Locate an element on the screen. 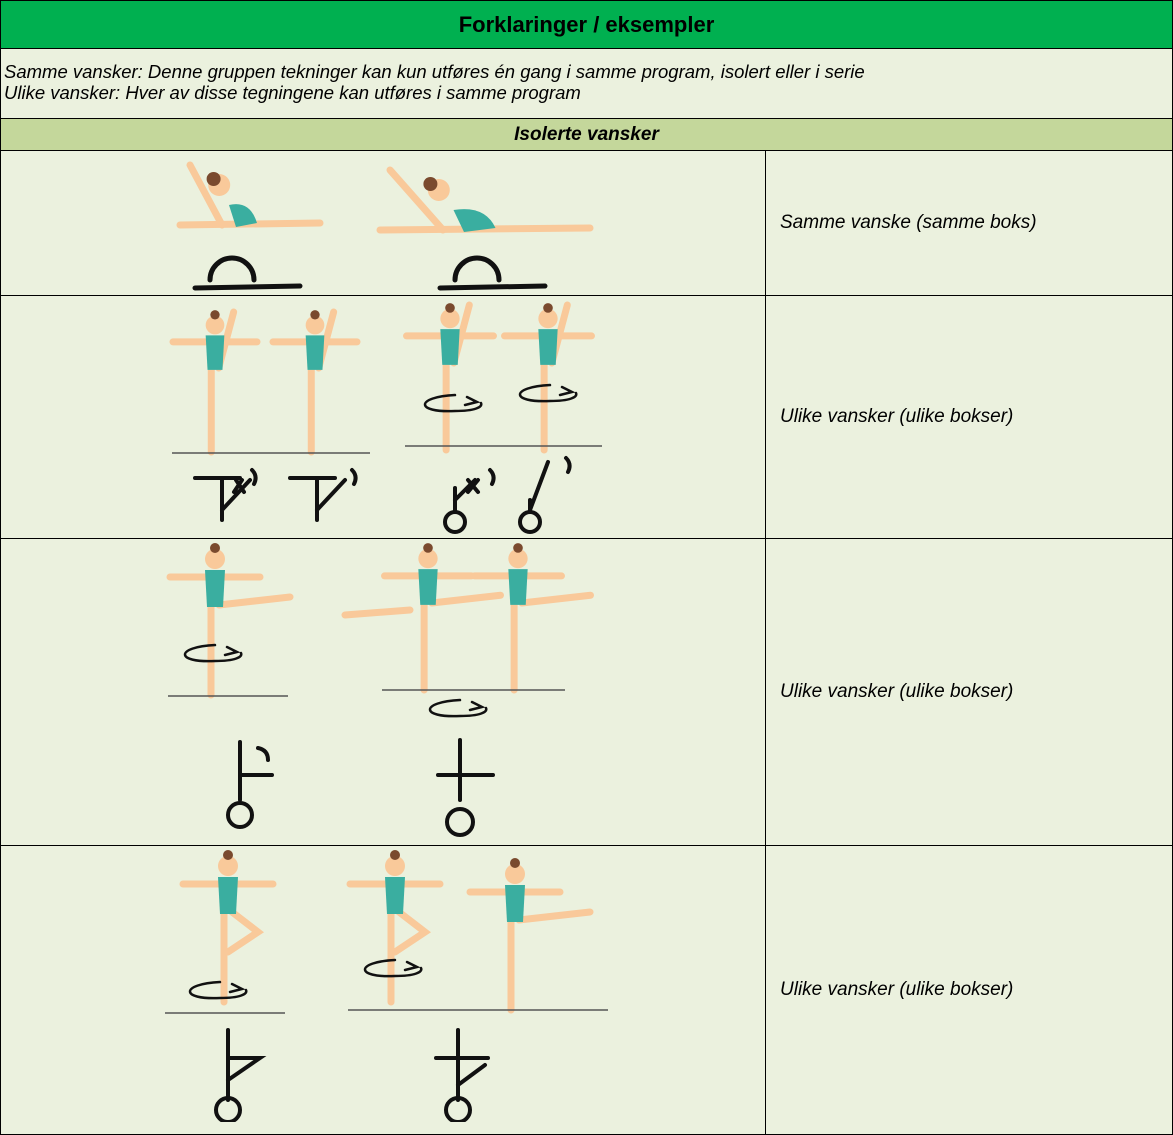 The image size is (1173, 1135). row-description: Samme vanske (samme boks) is located at coordinates (969, 223).